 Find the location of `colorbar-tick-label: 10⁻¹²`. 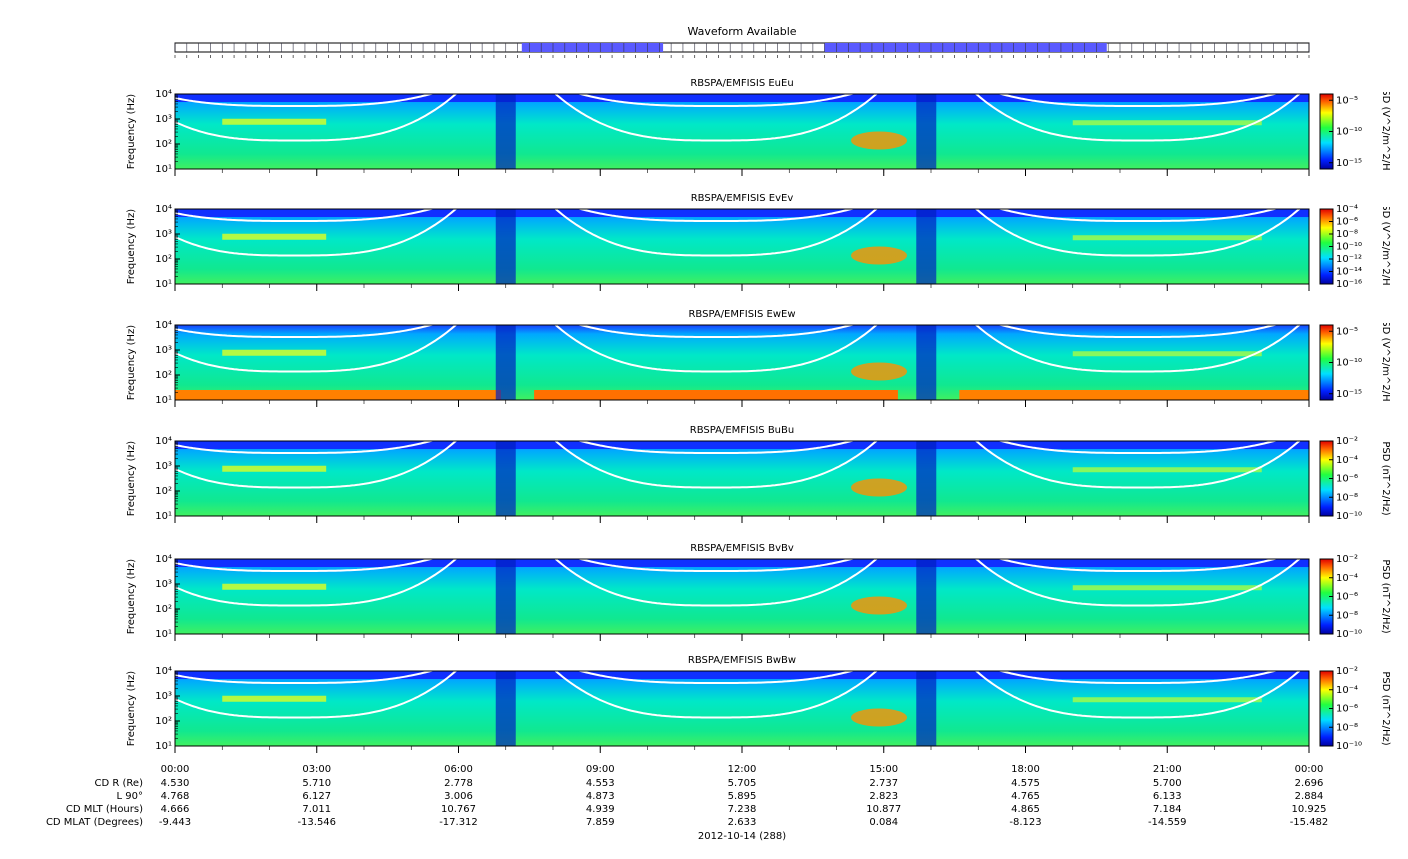

colorbar-tick-label: 10⁻¹² is located at coordinates (1349, 259).